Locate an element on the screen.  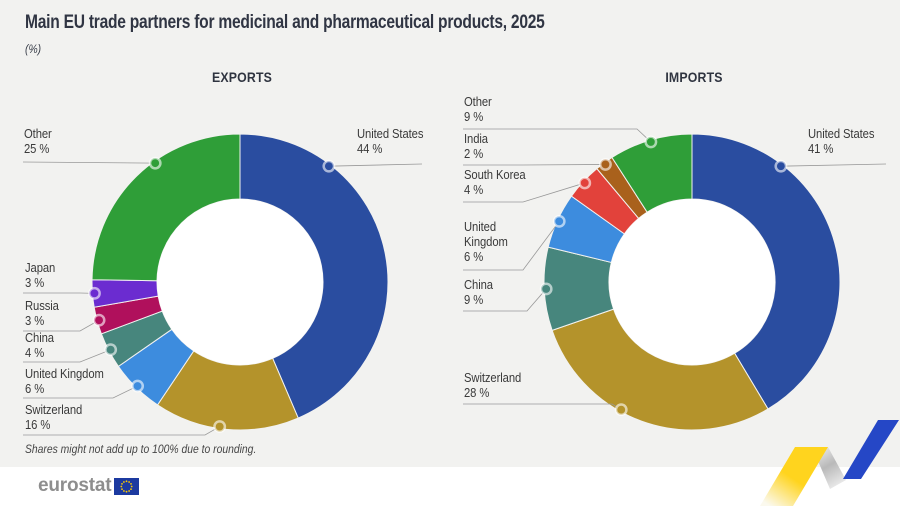
slice-label-imports-other: Other 9 % is located at coordinates (478, 110).